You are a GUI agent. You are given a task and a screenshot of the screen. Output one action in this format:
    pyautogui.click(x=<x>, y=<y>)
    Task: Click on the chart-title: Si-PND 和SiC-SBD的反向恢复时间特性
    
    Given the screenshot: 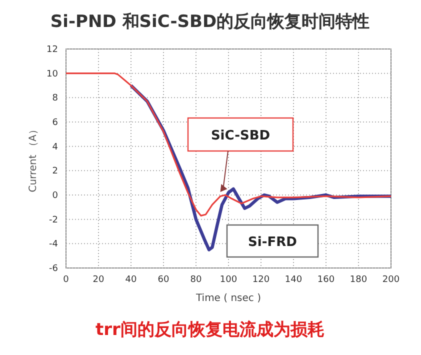 What is the action you would take?
    pyautogui.click(x=210, y=22)
    